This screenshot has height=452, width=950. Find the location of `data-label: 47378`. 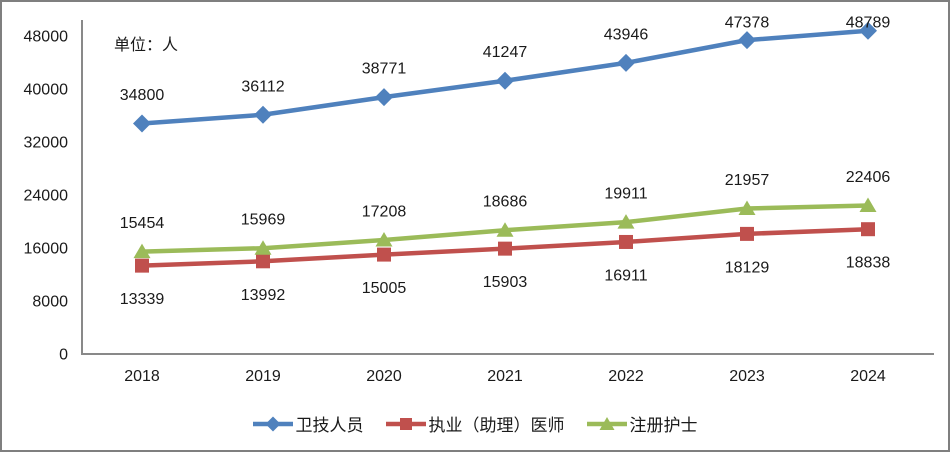

data-label: 47378 is located at coordinates (747, 23).